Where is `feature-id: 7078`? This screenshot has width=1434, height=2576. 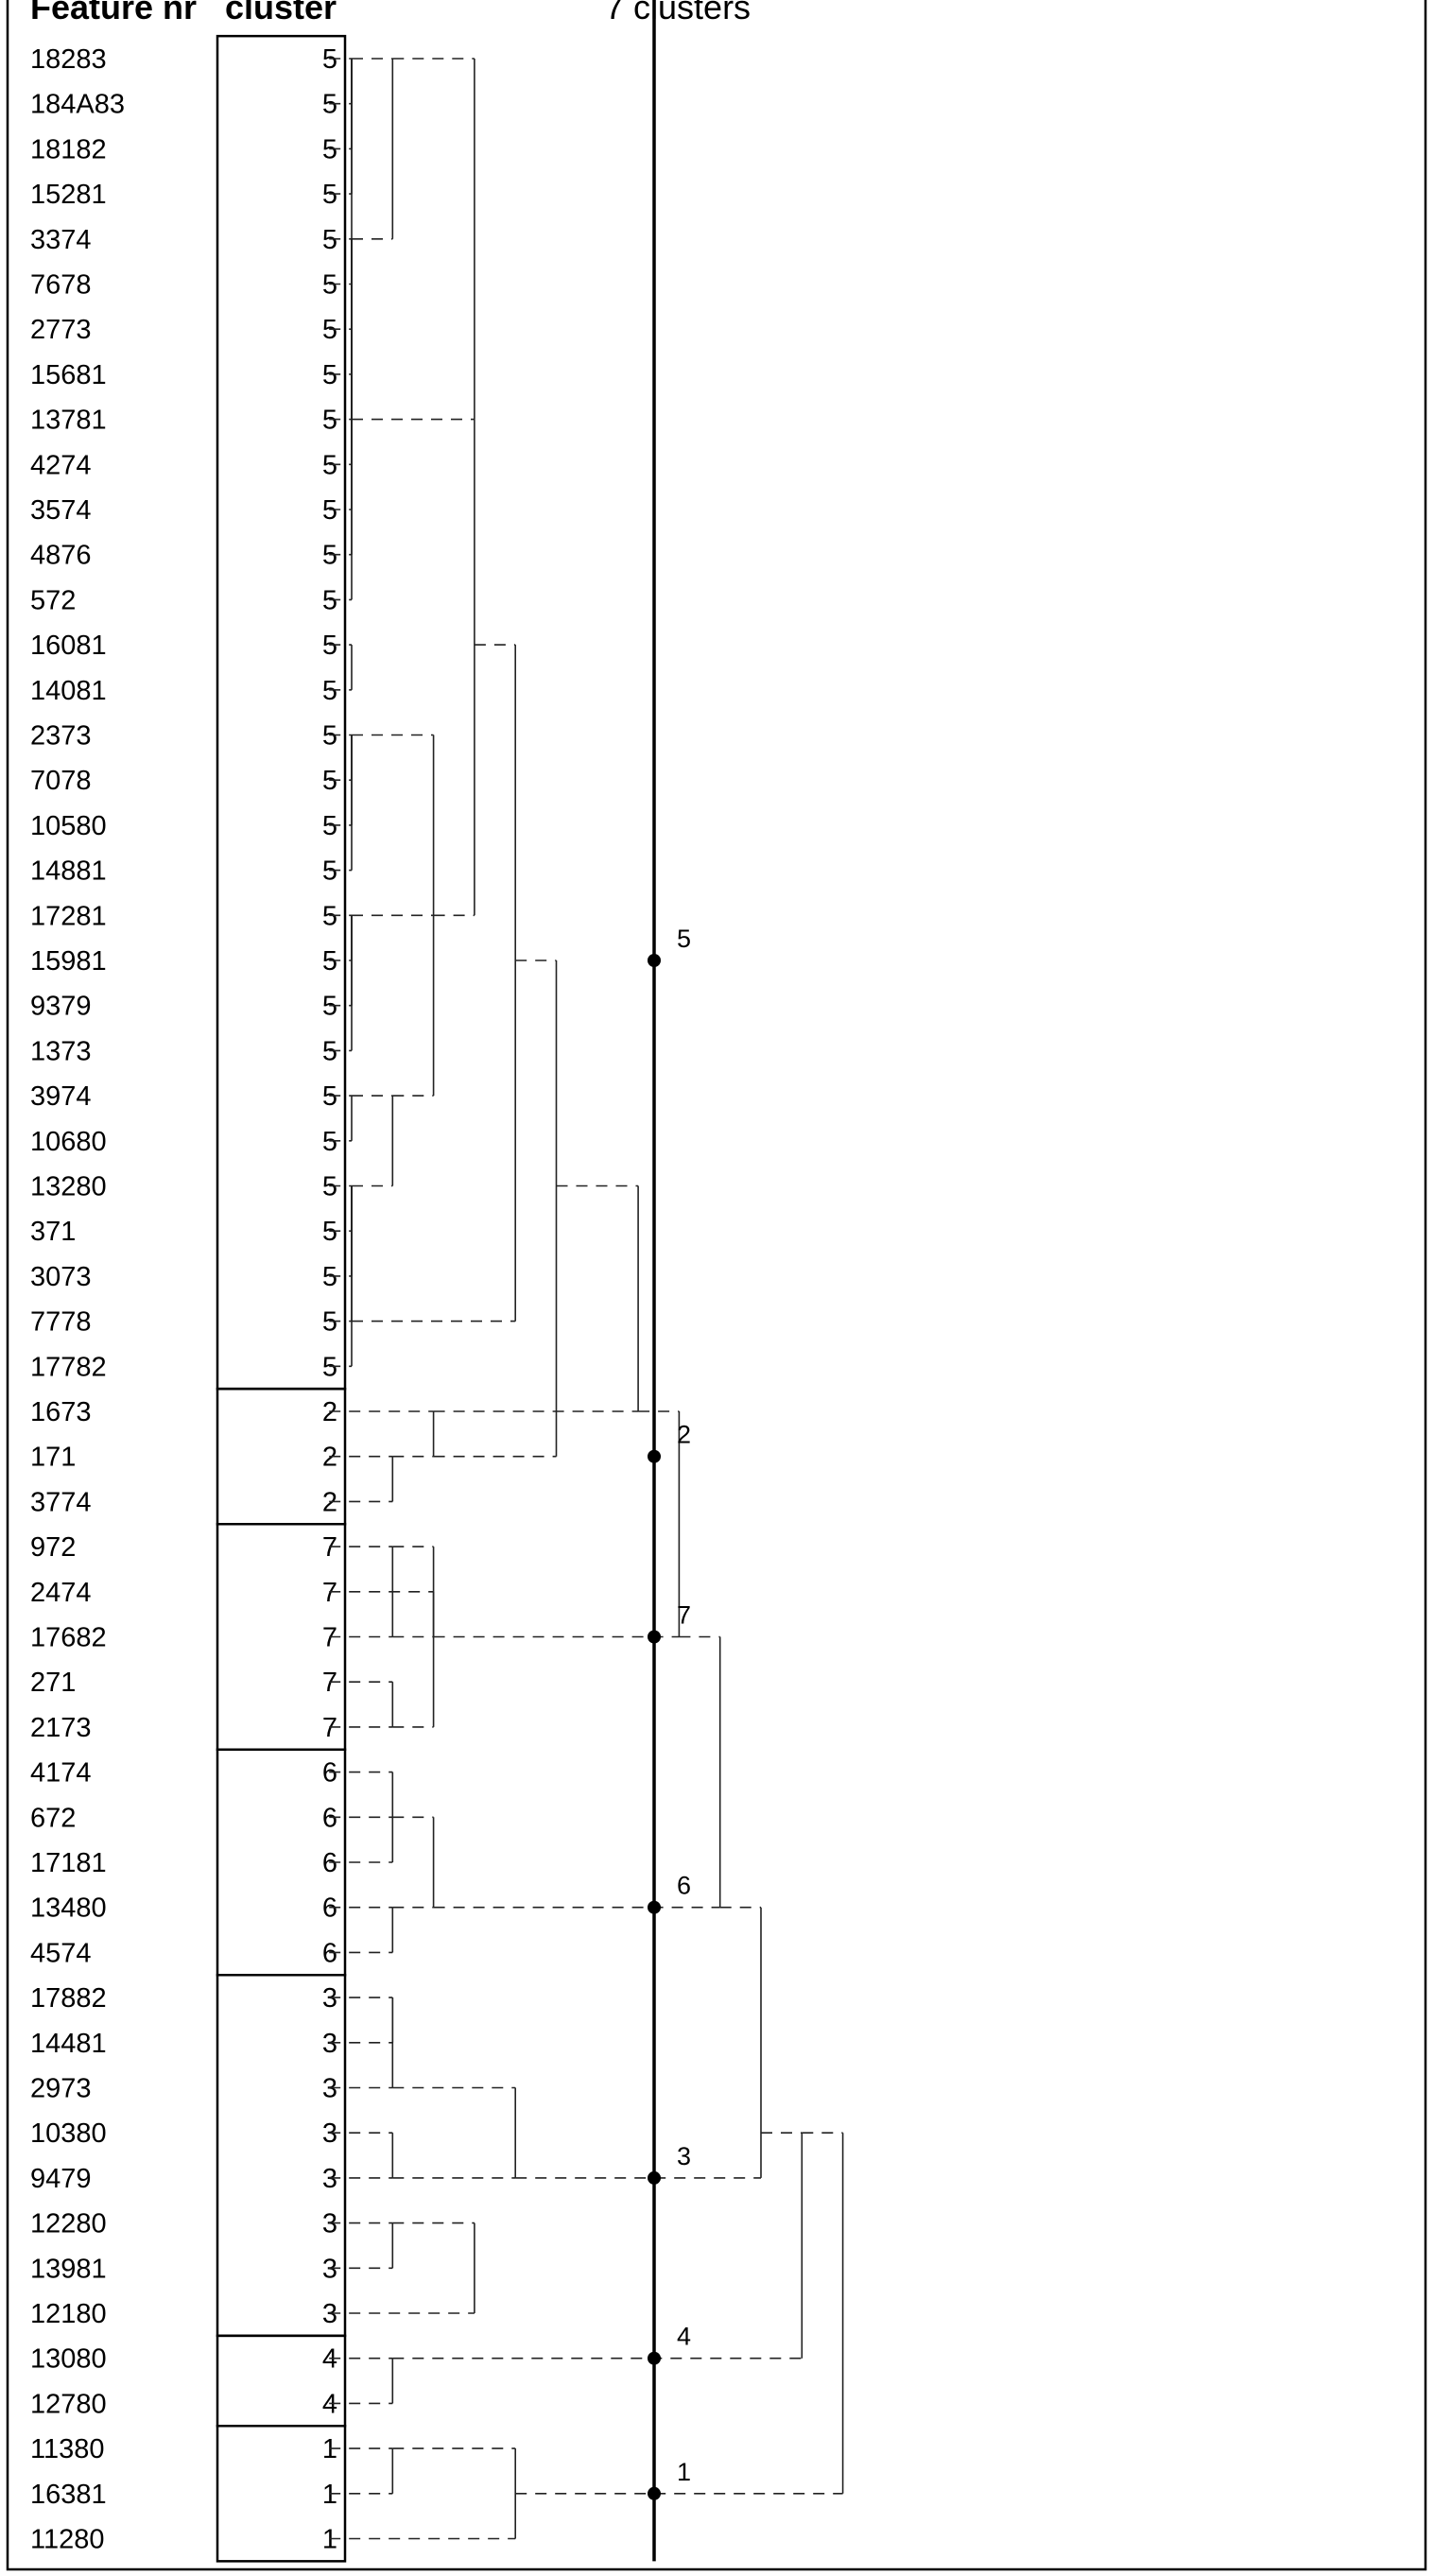 feature-id: 7078 is located at coordinates (61, 781).